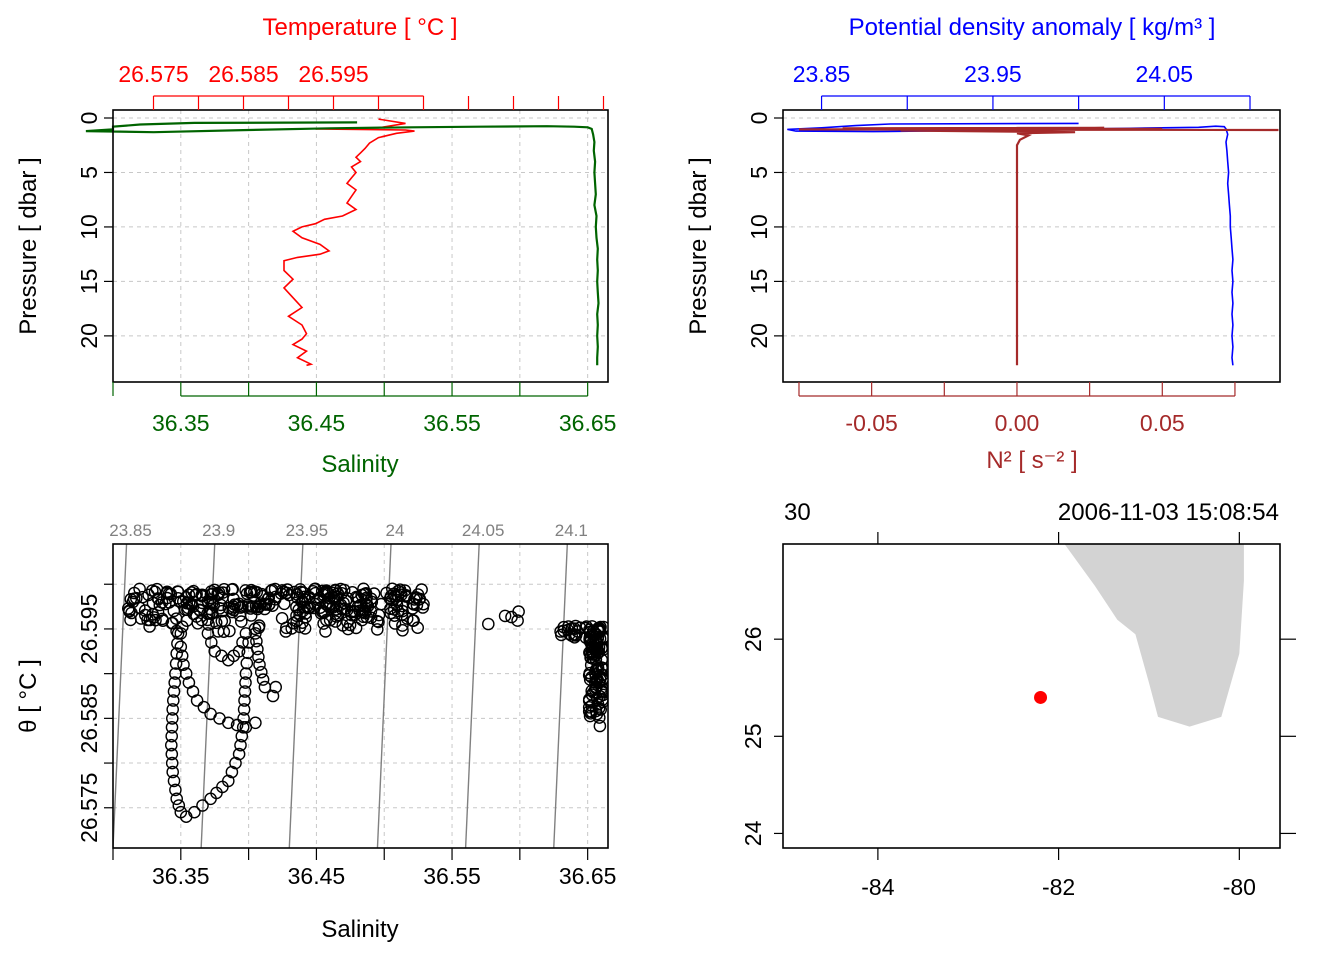 This screenshot has width=1344, height=960. What do you see at coordinates (759, 336) in the screenshot?
I see `p2-ytick-label: 20` at bounding box center [759, 336].